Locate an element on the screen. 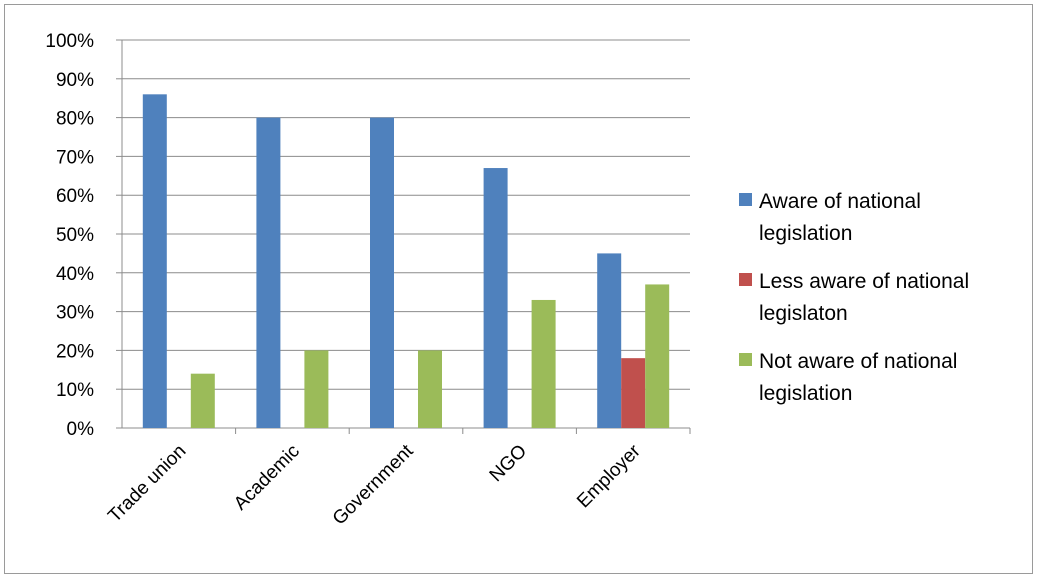 The height and width of the screenshot is (579, 1039). y-tick-label: 30% is located at coordinates (75, 313).